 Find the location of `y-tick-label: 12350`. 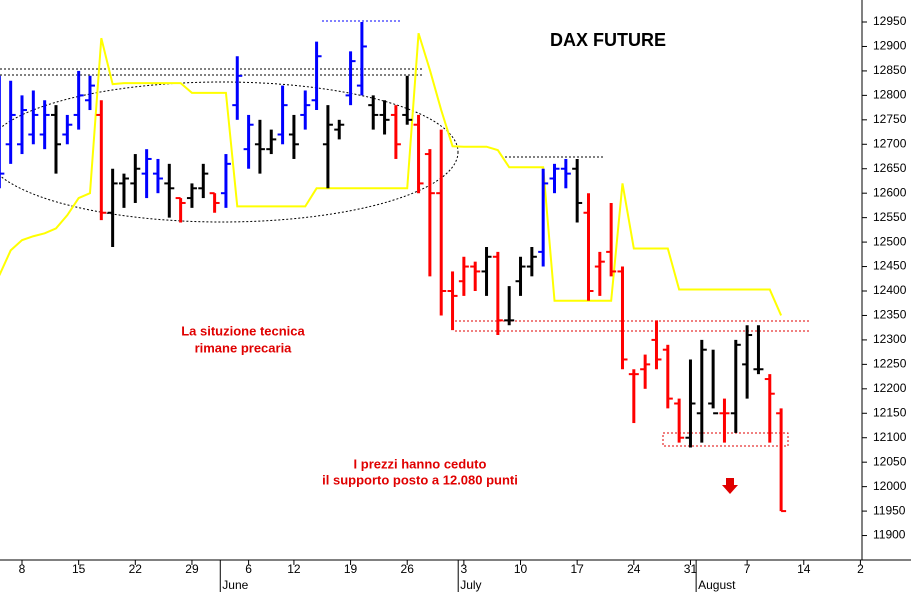

y-tick-label: 12350 is located at coordinates (890, 315).